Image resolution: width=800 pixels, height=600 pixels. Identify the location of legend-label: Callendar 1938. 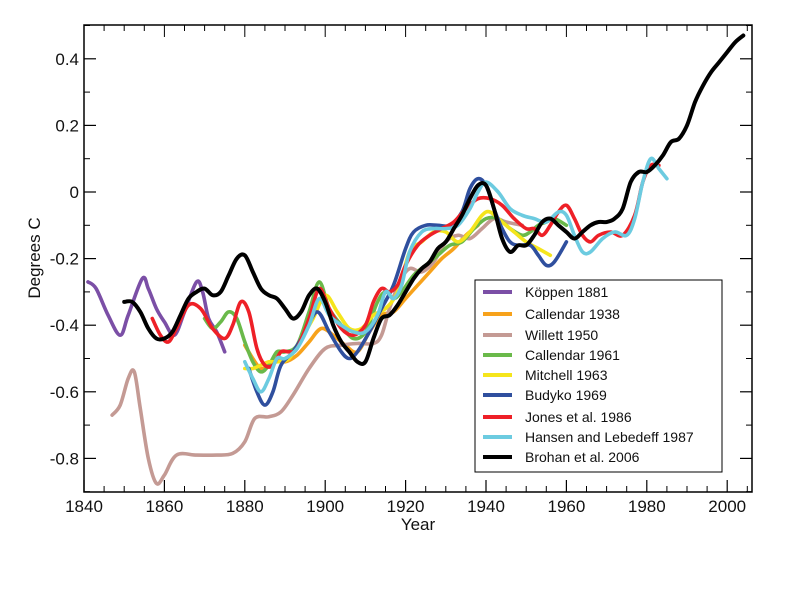
(572, 314).